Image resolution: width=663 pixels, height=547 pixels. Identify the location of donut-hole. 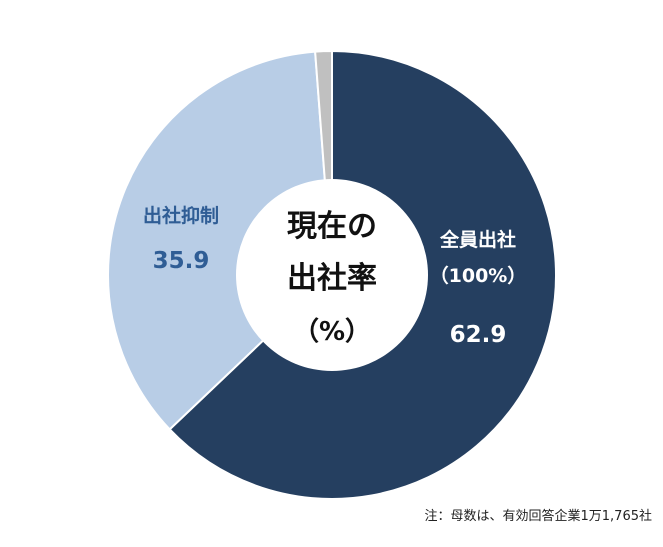
(332, 275).